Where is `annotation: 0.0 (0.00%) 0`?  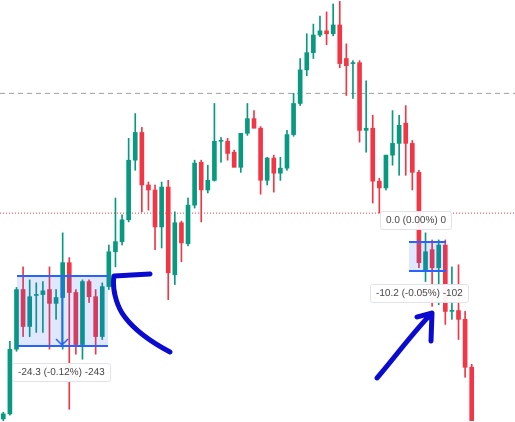 annotation: 0.0 (0.00%) 0 is located at coordinates (416, 220).